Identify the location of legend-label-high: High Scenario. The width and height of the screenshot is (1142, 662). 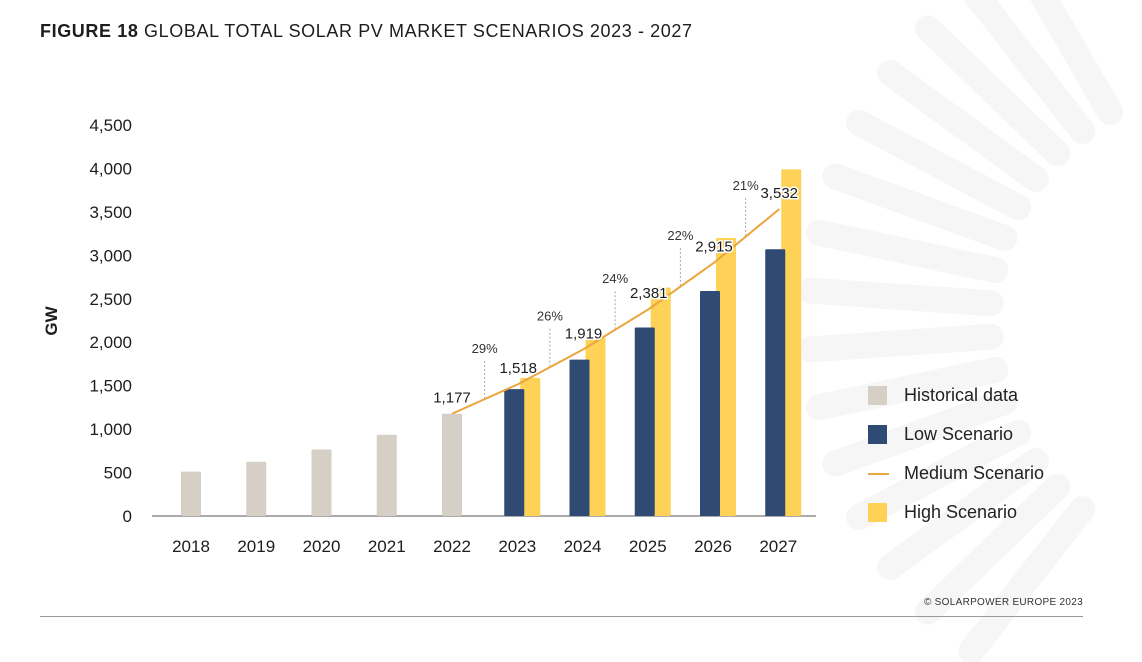
(961, 512).